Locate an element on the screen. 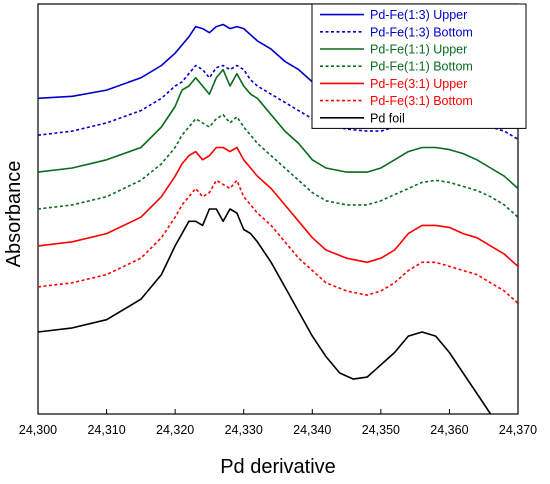 This screenshot has height=484, width=550. legend-label: Pd-Fe(1:1) Upper is located at coordinates (418, 50).